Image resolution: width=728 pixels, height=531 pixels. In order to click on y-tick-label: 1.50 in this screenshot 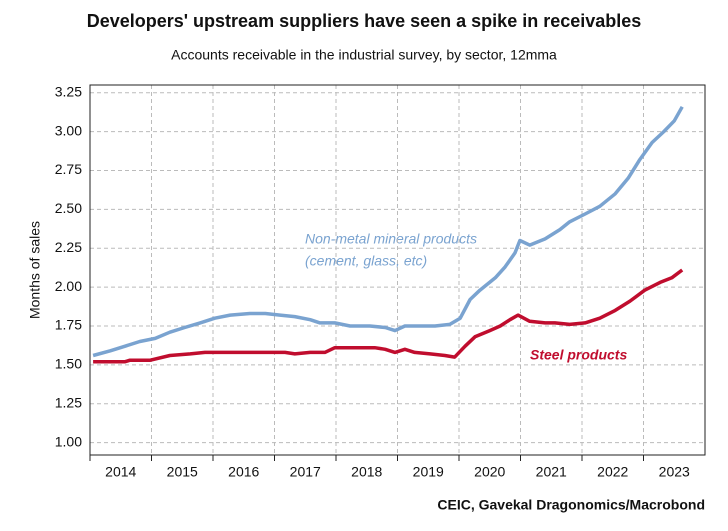, I will do `click(68, 364)`.